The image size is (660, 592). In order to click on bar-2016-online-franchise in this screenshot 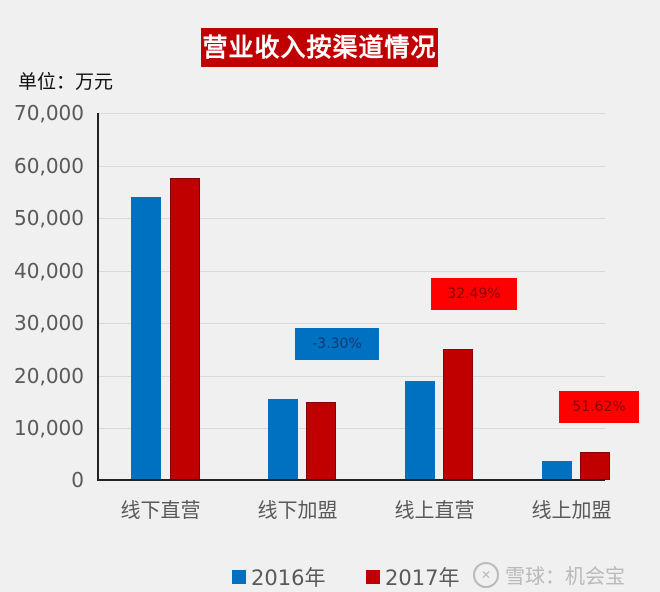, I will do `click(557, 470)`.